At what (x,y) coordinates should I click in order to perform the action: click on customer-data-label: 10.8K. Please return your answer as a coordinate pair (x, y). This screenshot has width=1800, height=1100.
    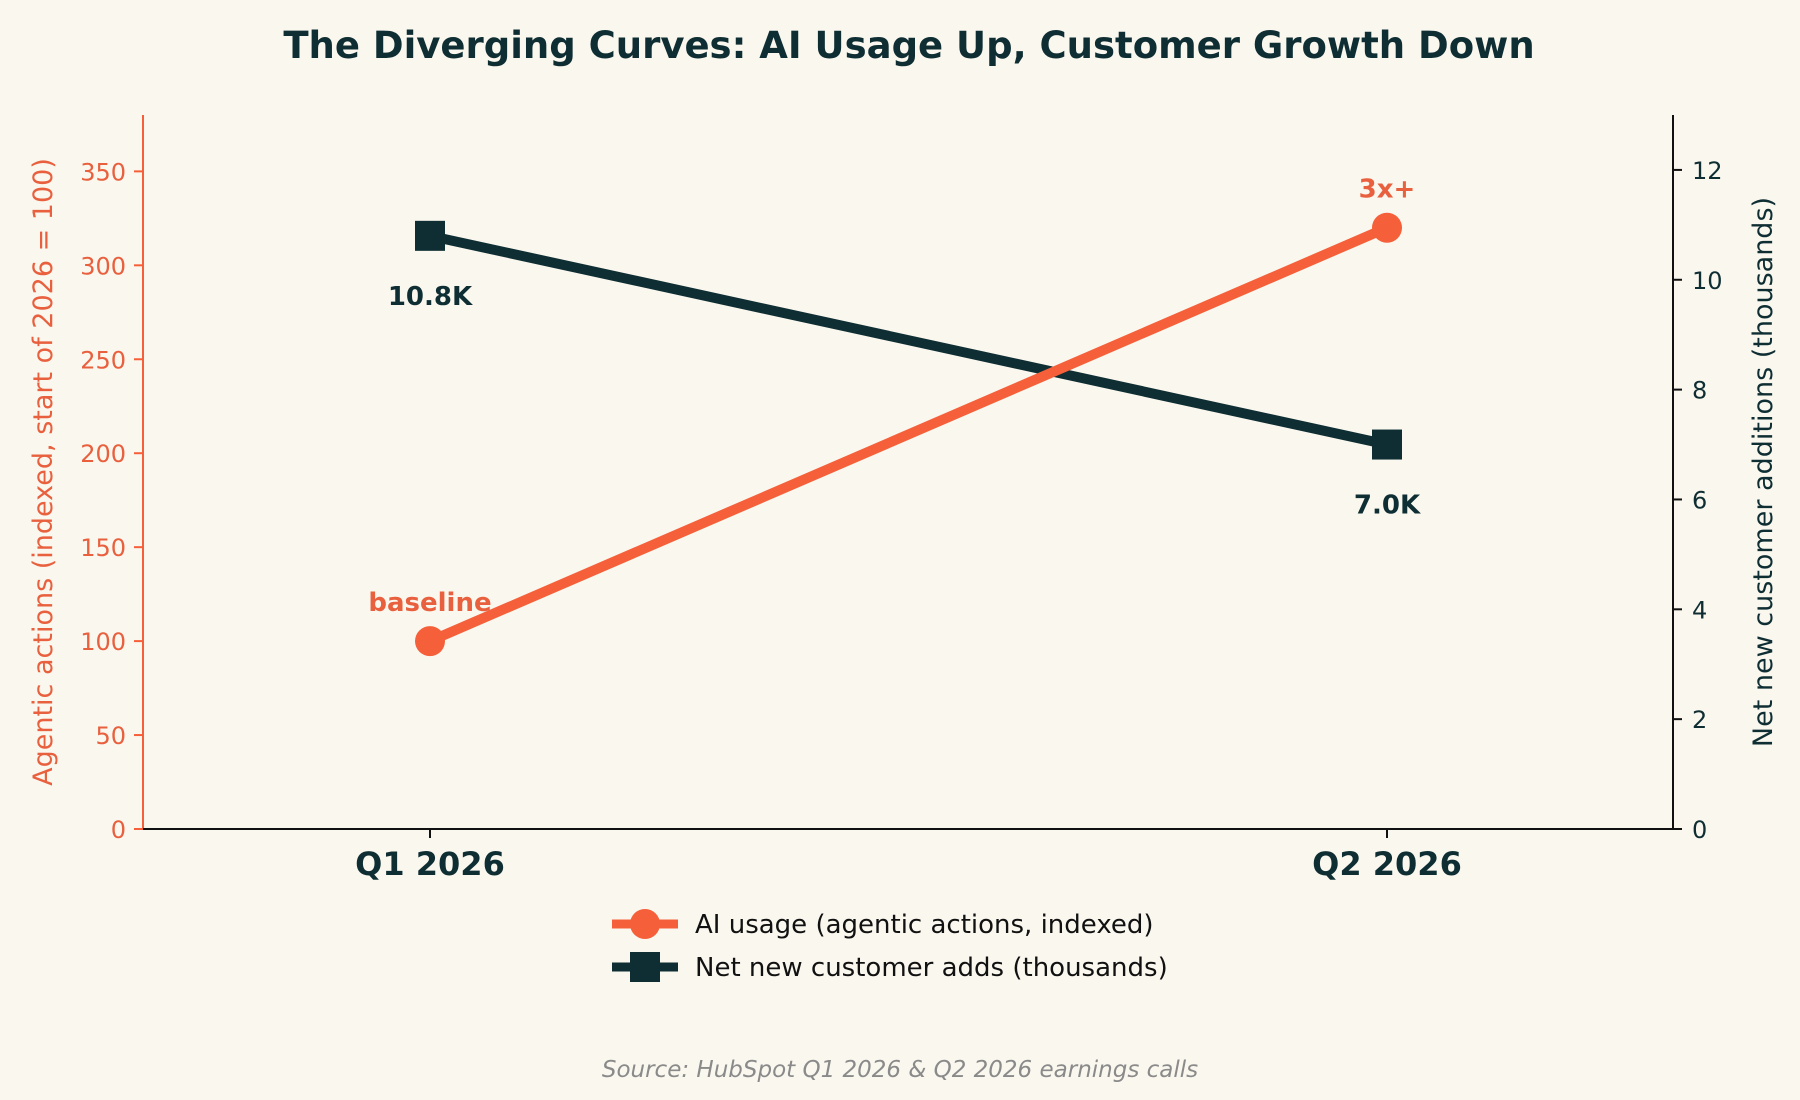
    Looking at the image, I should click on (430, 297).